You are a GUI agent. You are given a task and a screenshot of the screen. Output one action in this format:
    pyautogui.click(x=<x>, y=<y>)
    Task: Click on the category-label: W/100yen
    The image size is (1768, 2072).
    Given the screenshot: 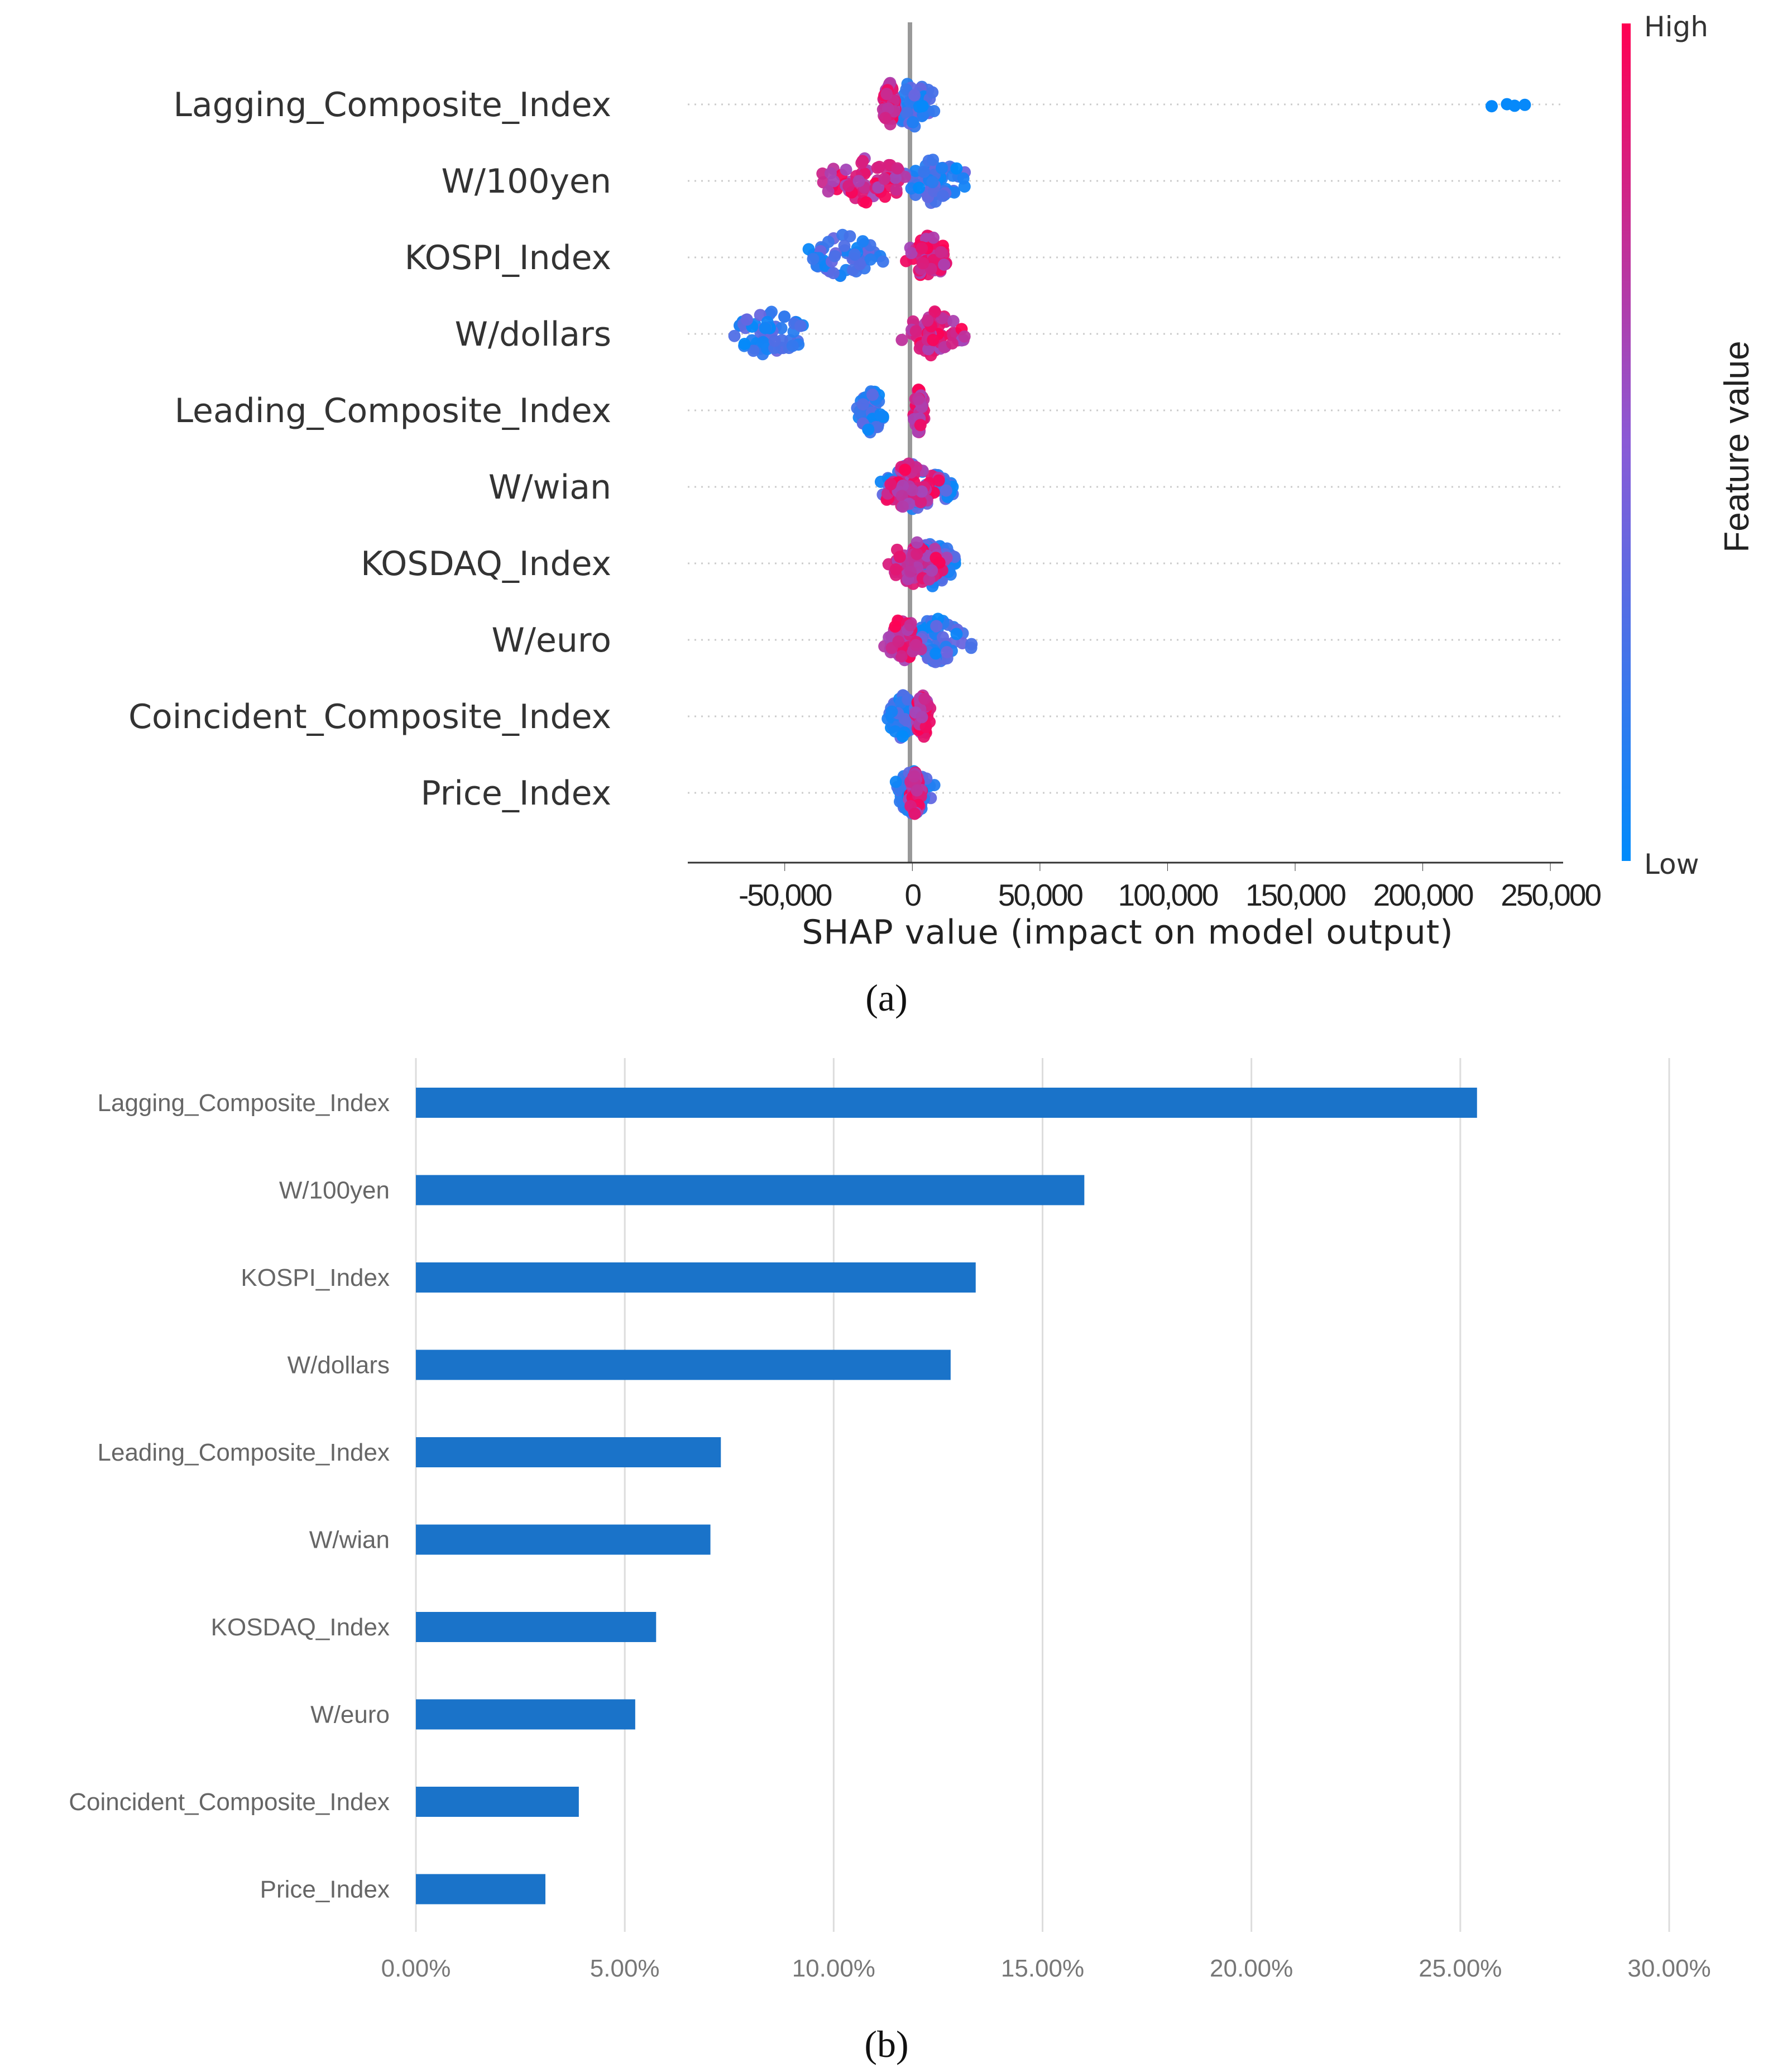 What is the action you would take?
    pyautogui.click(x=334, y=1191)
    